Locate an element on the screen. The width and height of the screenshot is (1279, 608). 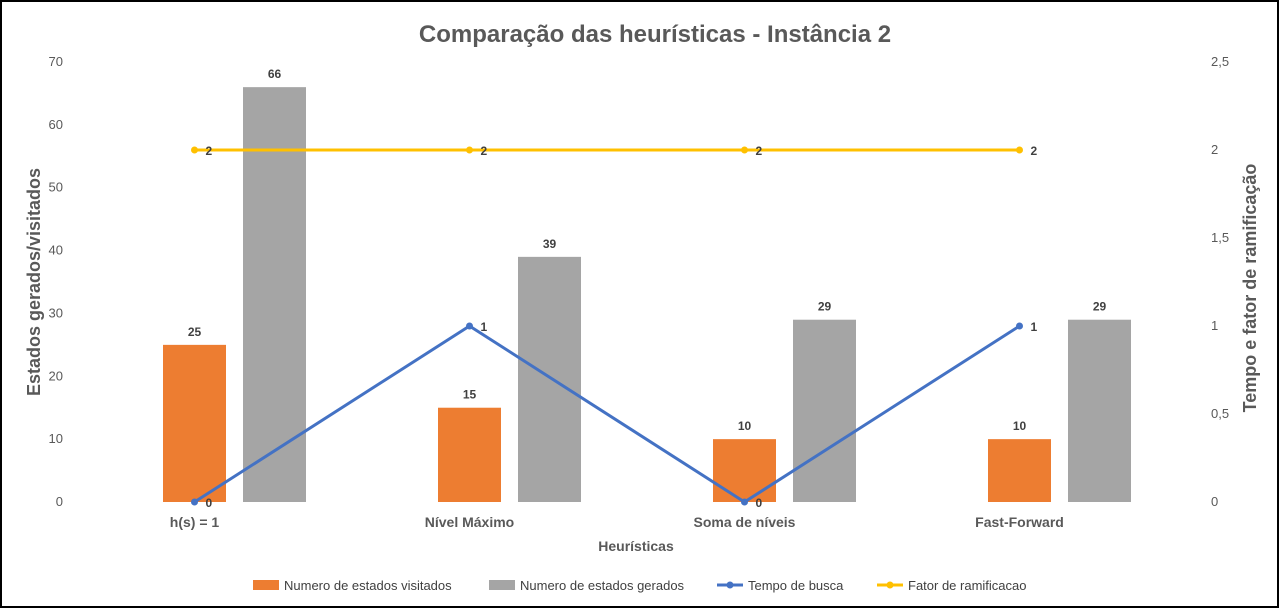
x-tick-label: Fast-Forward is located at coordinates (1019, 522).